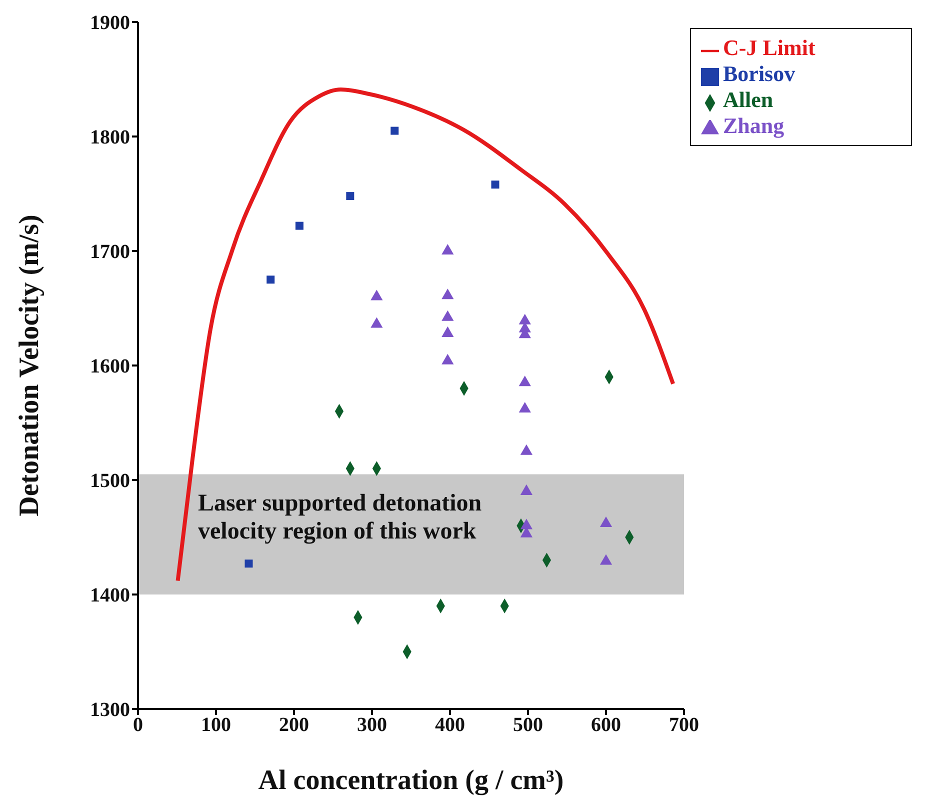 This screenshot has width=930, height=807. Describe the element at coordinates (769, 47) in the screenshot. I see `legend-label: C-J Limit` at that location.